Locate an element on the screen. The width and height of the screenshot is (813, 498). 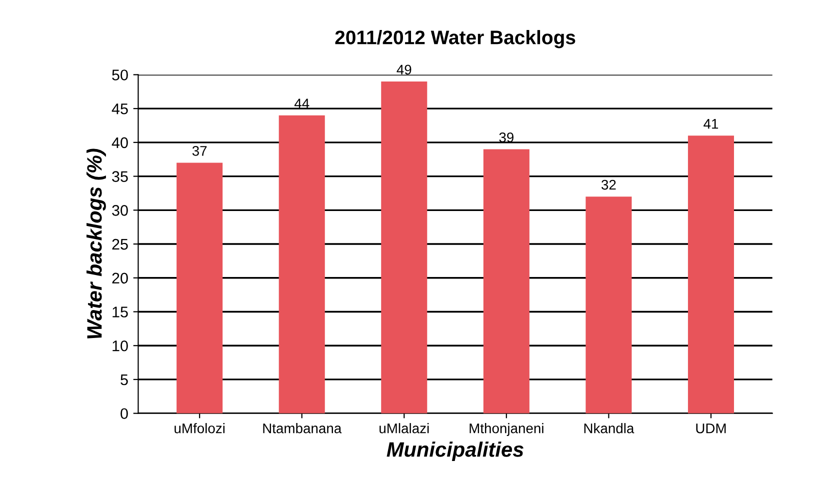
data-label: 37 is located at coordinates (199, 151).